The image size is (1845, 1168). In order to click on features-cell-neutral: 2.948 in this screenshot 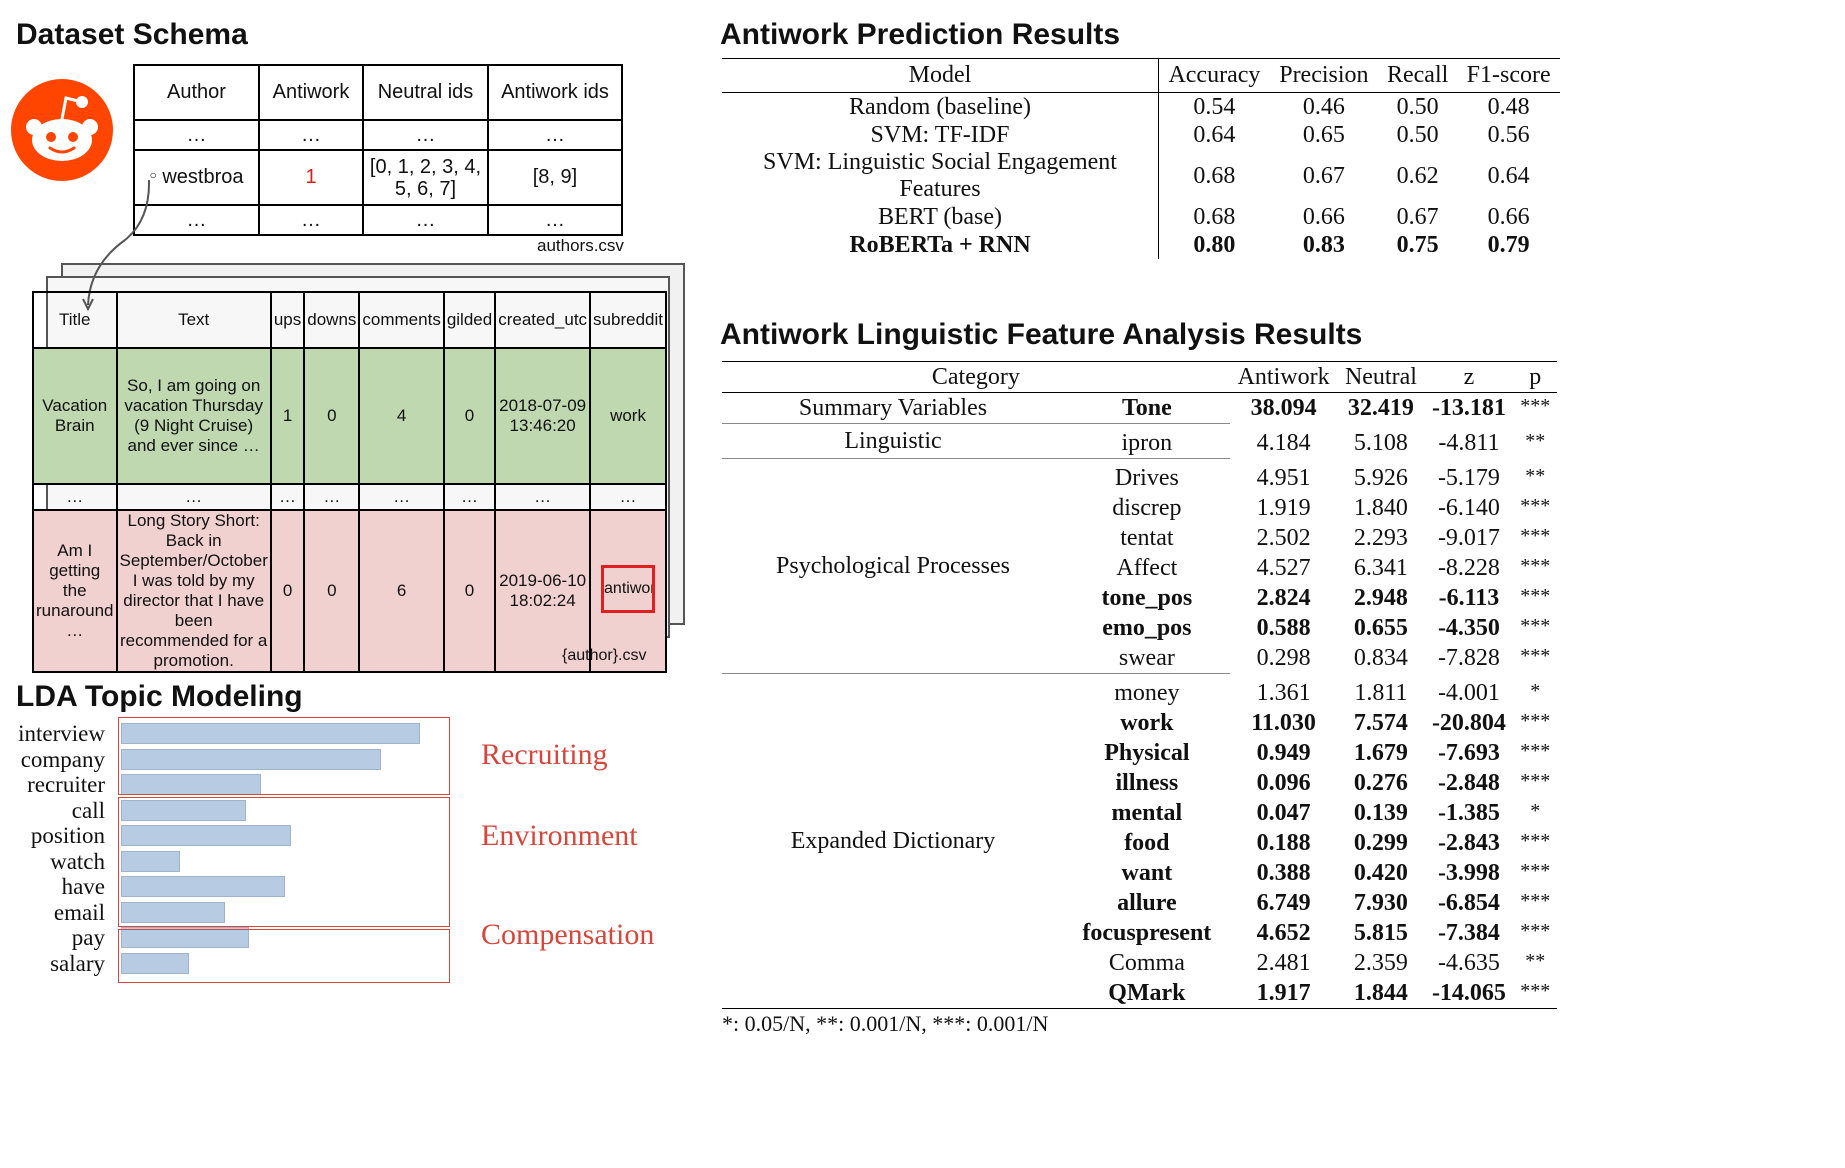, I will do `click(1380, 598)`.